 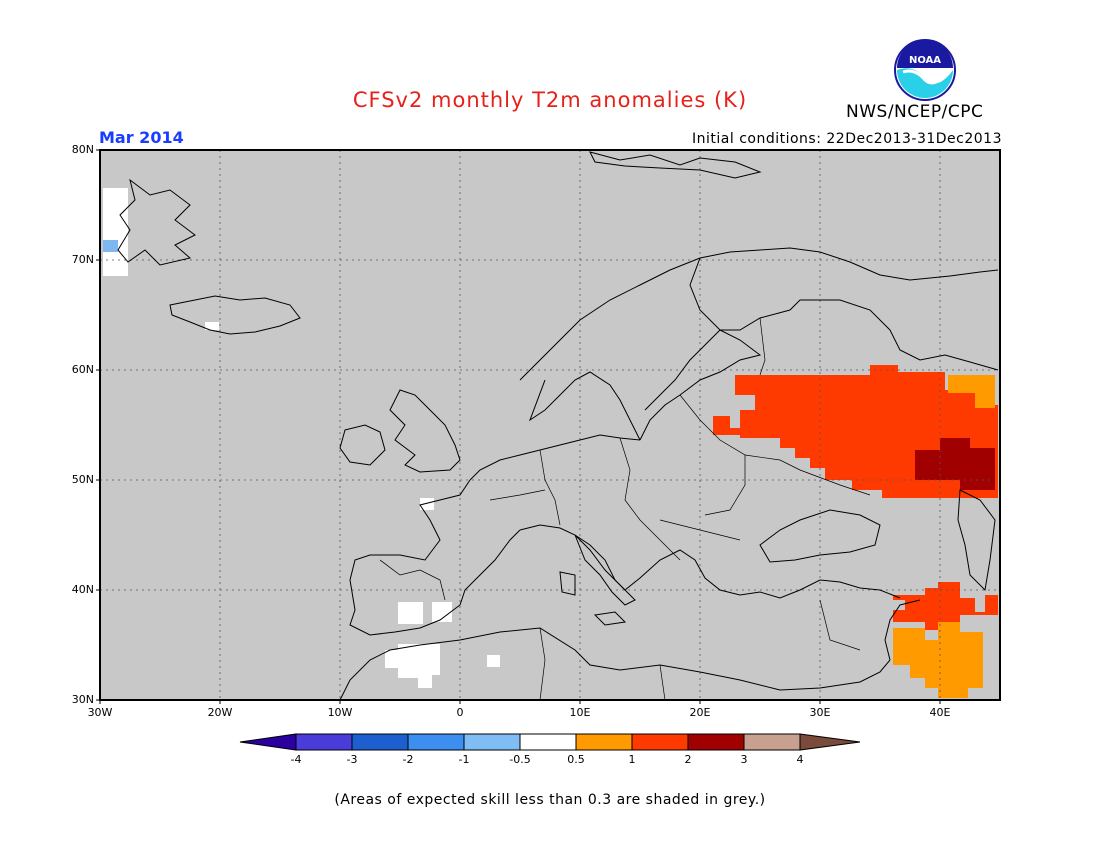 What do you see at coordinates (110, 246) in the screenshot?
I see `anomaly-greenland-blue` at bounding box center [110, 246].